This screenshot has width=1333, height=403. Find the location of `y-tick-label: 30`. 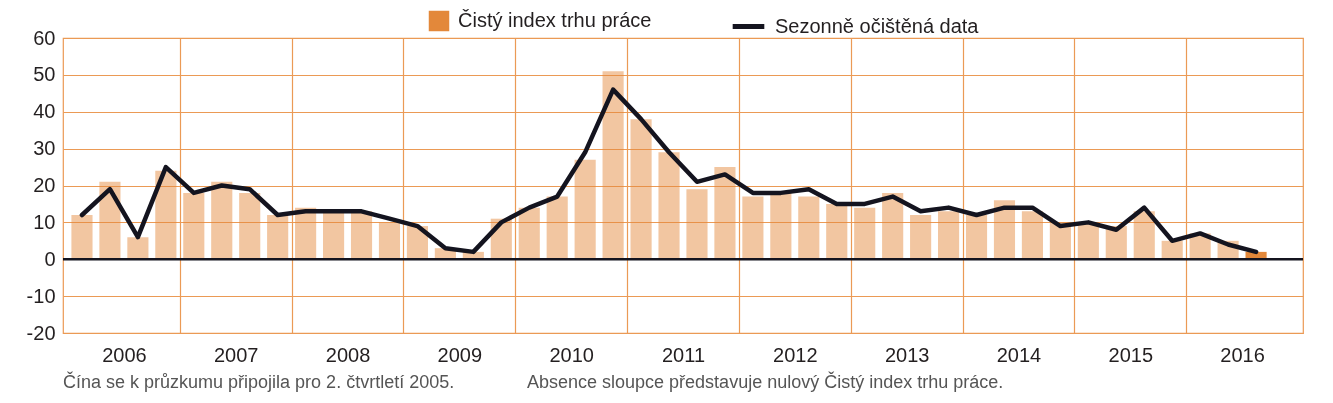

y-tick-label: 30 is located at coordinates (44, 148).